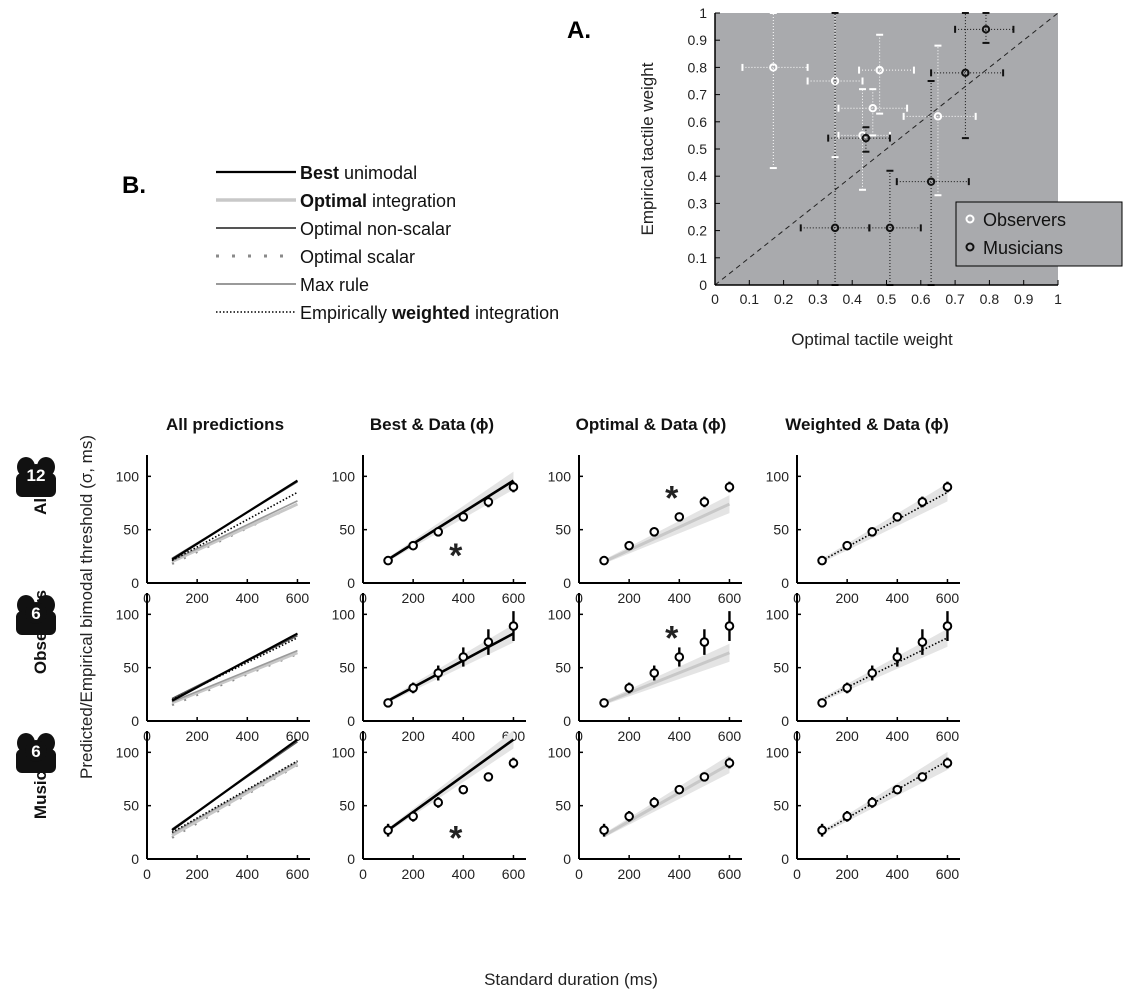 The width and height of the screenshot is (1142, 995). I want to click on a-ytick-label: 0, so click(703, 285).